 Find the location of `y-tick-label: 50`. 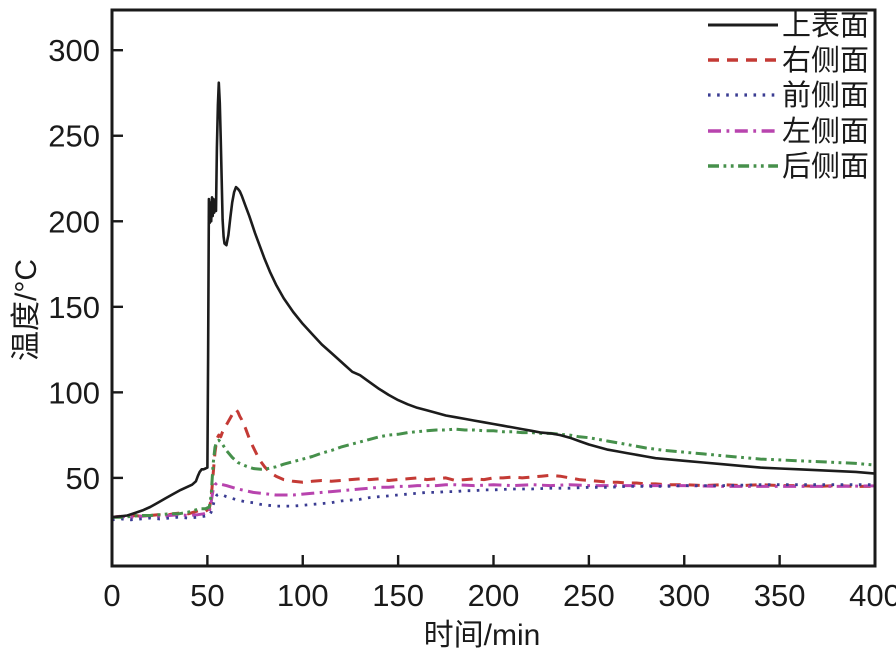

y-tick-label: 50 is located at coordinates (83, 478).